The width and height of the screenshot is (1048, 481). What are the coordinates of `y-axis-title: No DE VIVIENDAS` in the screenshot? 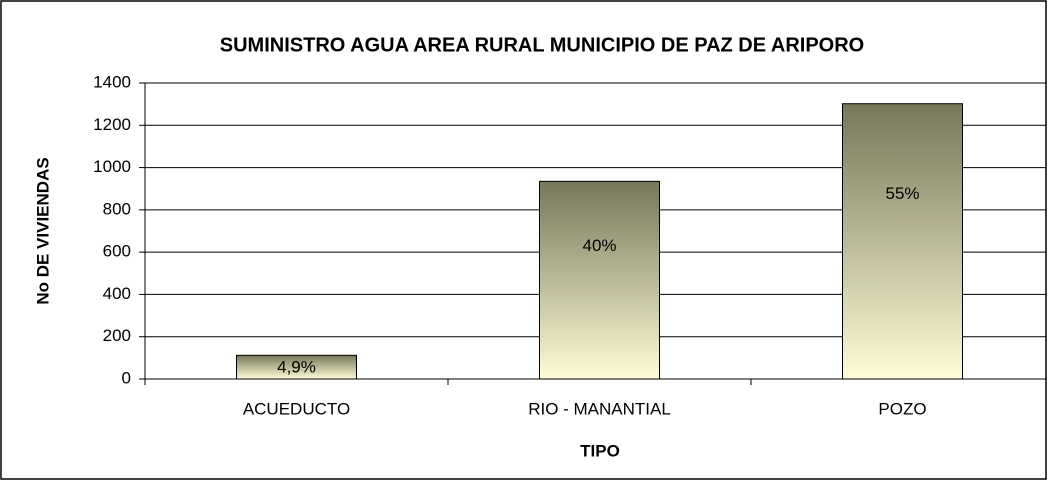 It's located at (42, 230).